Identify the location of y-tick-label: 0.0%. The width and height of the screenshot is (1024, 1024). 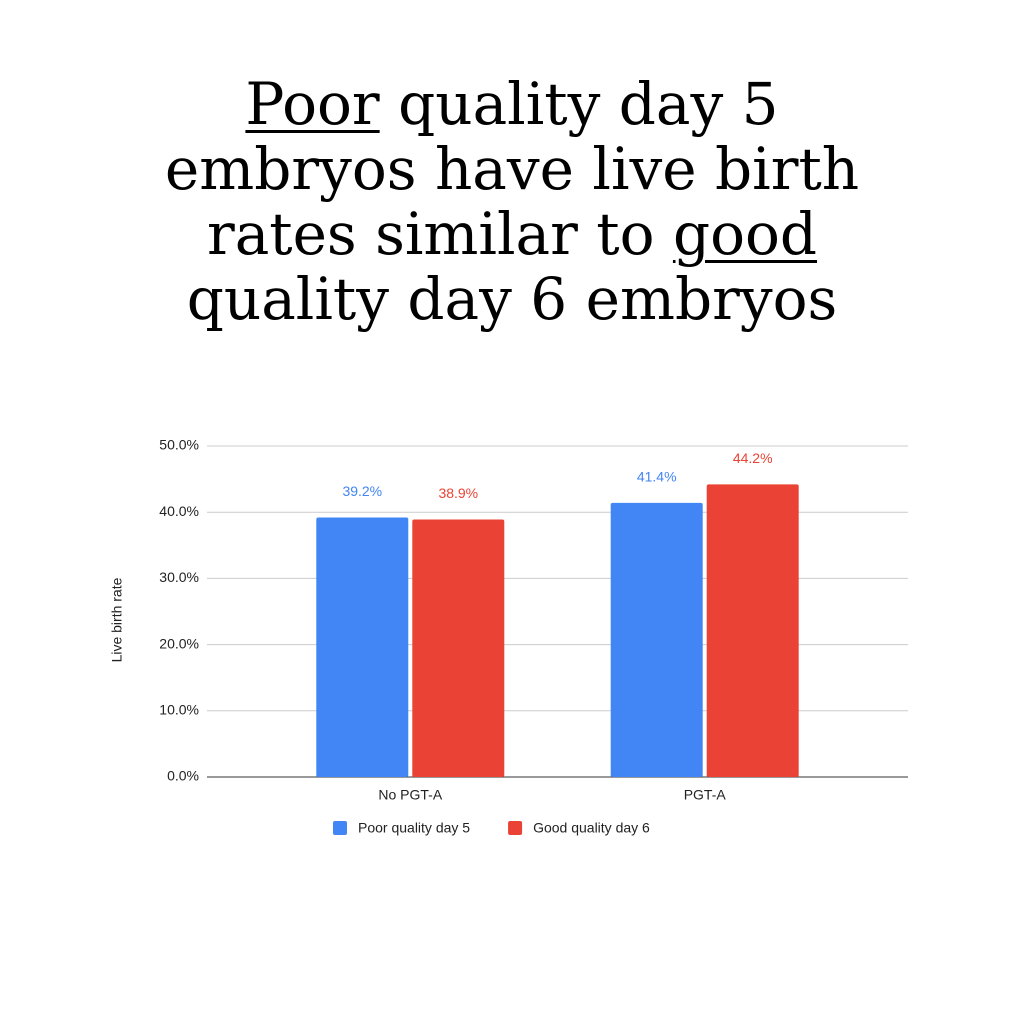
(183, 776).